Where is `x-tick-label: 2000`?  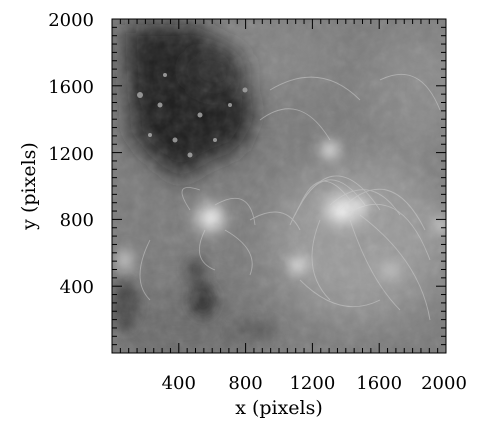
x-tick-label: 2000 is located at coordinates (444, 383).